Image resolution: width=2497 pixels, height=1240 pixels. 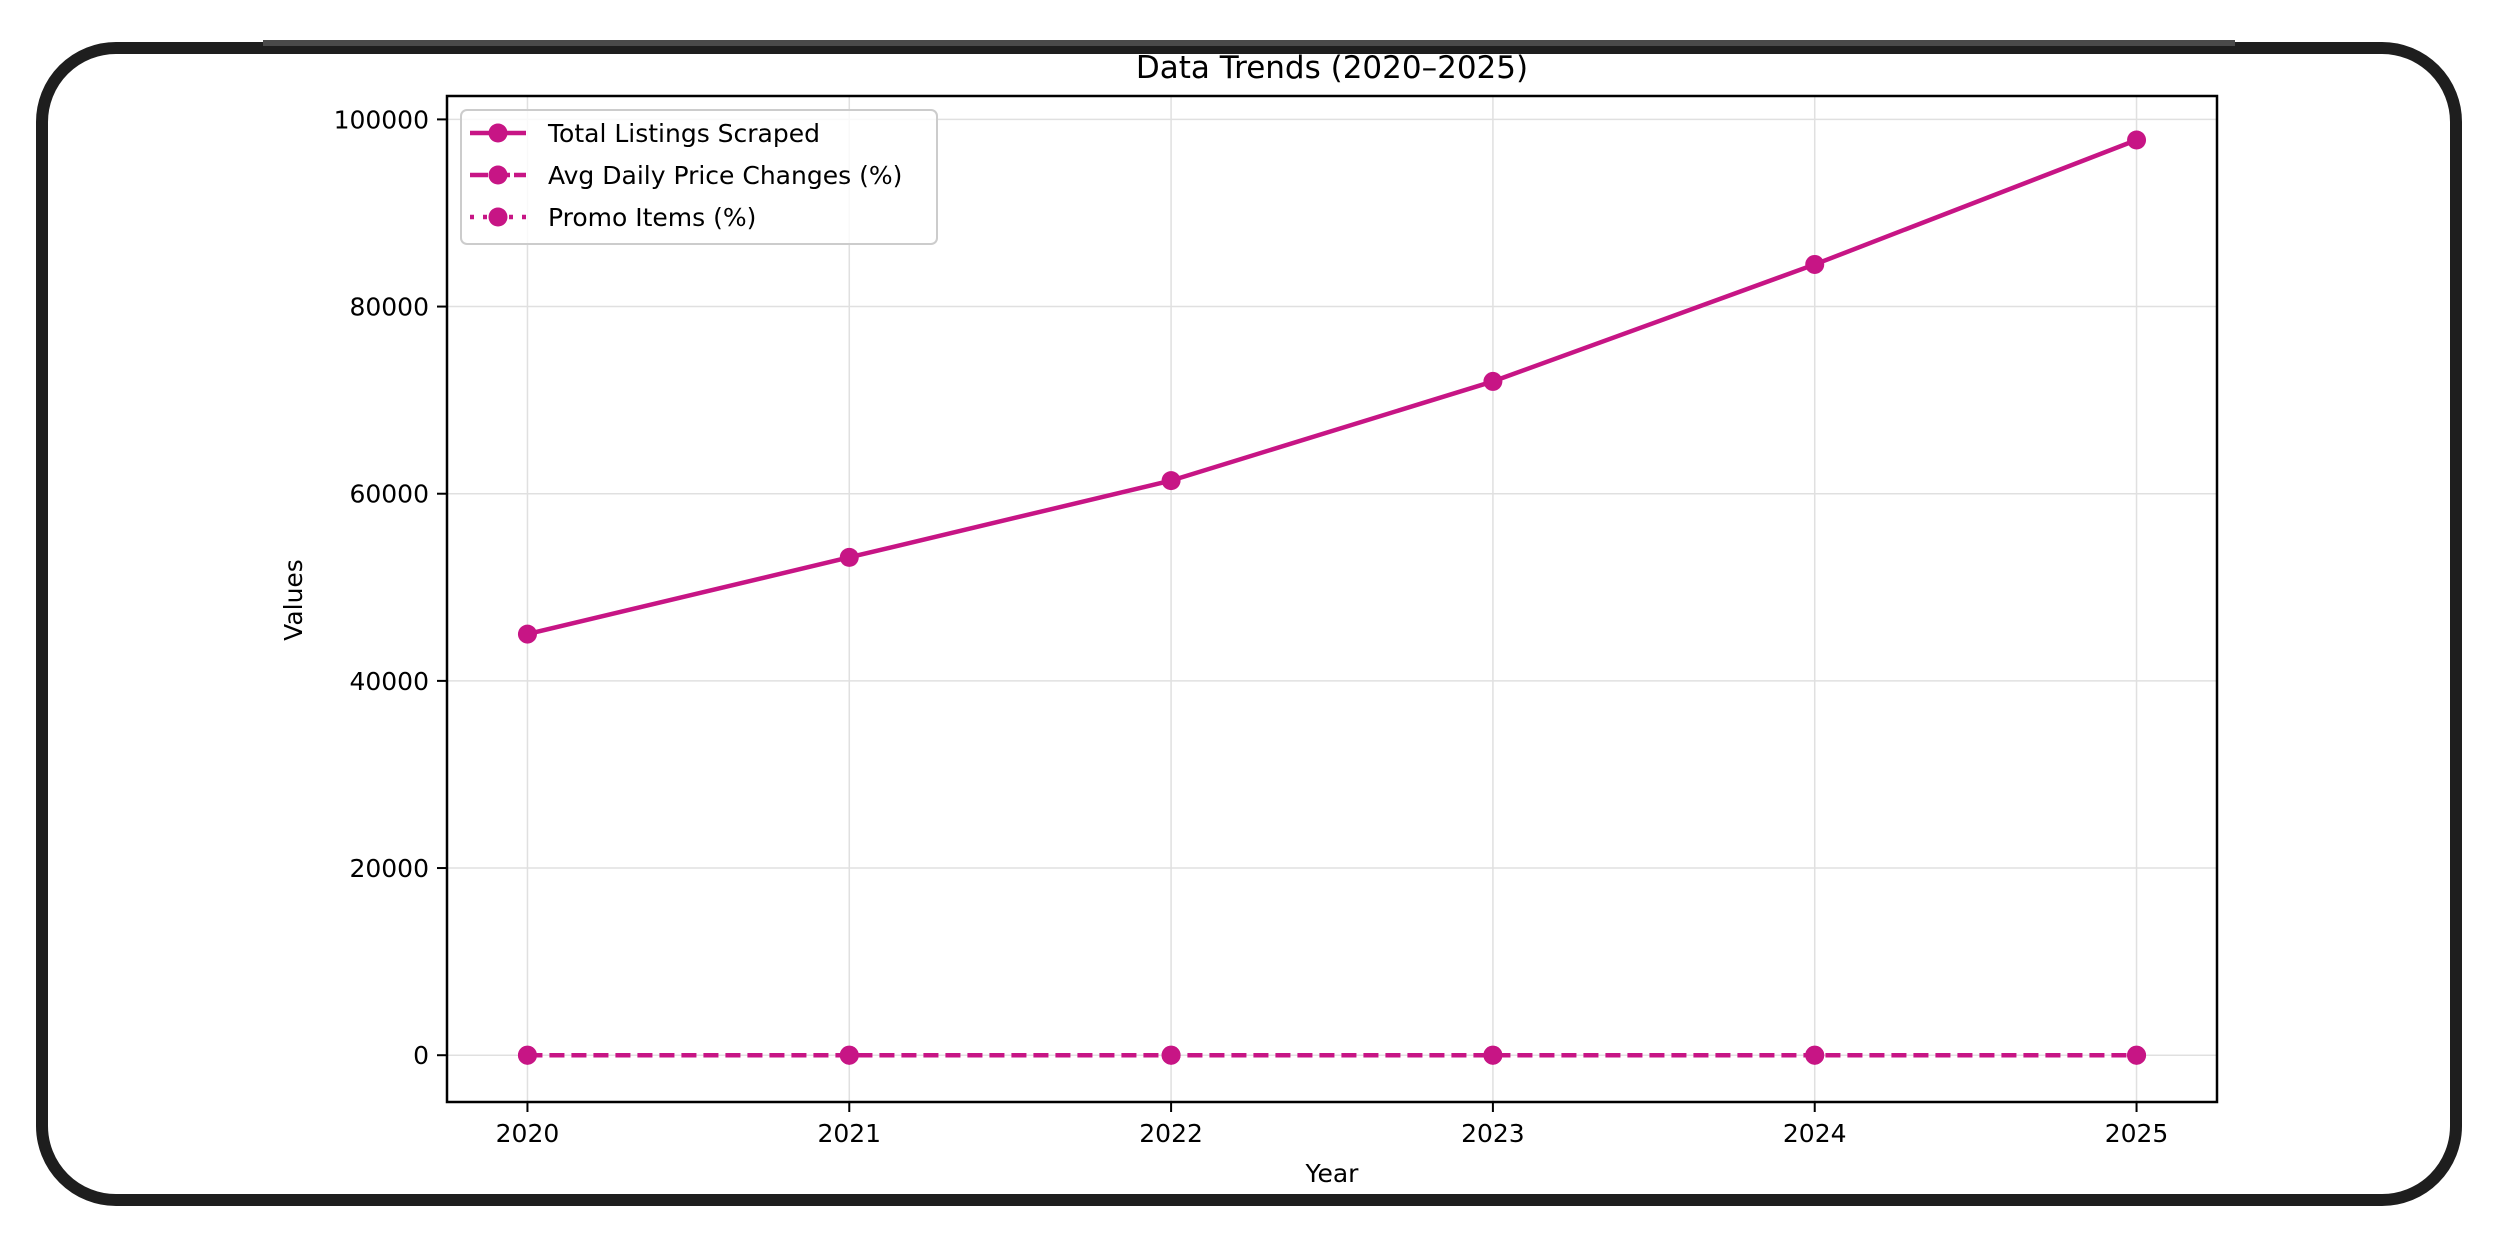 What do you see at coordinates (381, 119) in the screenshot?
I see `y-tick-label: 100000` at bounding box center [381, 119].